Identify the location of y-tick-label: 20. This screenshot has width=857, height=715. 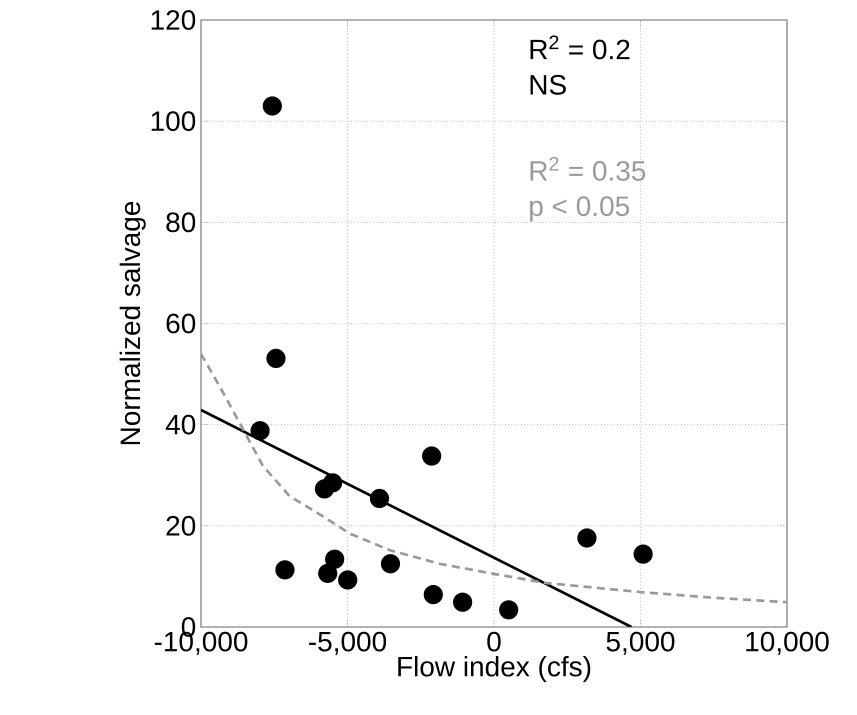
(181, 526).